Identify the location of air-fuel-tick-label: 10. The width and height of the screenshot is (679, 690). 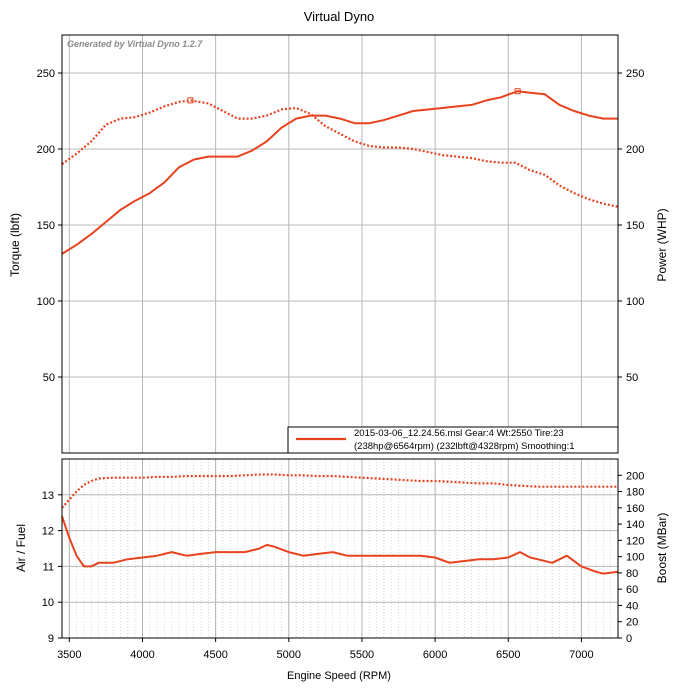
(48, 603).